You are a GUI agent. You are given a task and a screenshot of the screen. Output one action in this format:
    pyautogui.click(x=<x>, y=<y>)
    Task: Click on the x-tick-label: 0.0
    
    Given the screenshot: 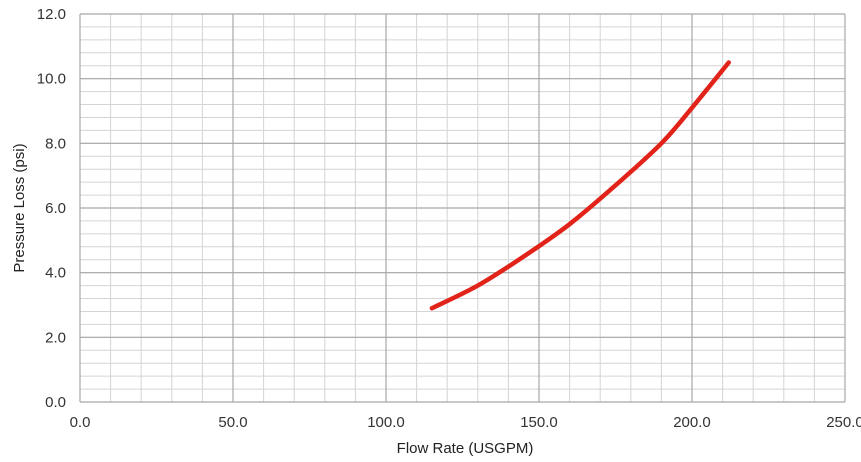 What is the action you would take?
    pyautogui.click(x=80, y=422)
    